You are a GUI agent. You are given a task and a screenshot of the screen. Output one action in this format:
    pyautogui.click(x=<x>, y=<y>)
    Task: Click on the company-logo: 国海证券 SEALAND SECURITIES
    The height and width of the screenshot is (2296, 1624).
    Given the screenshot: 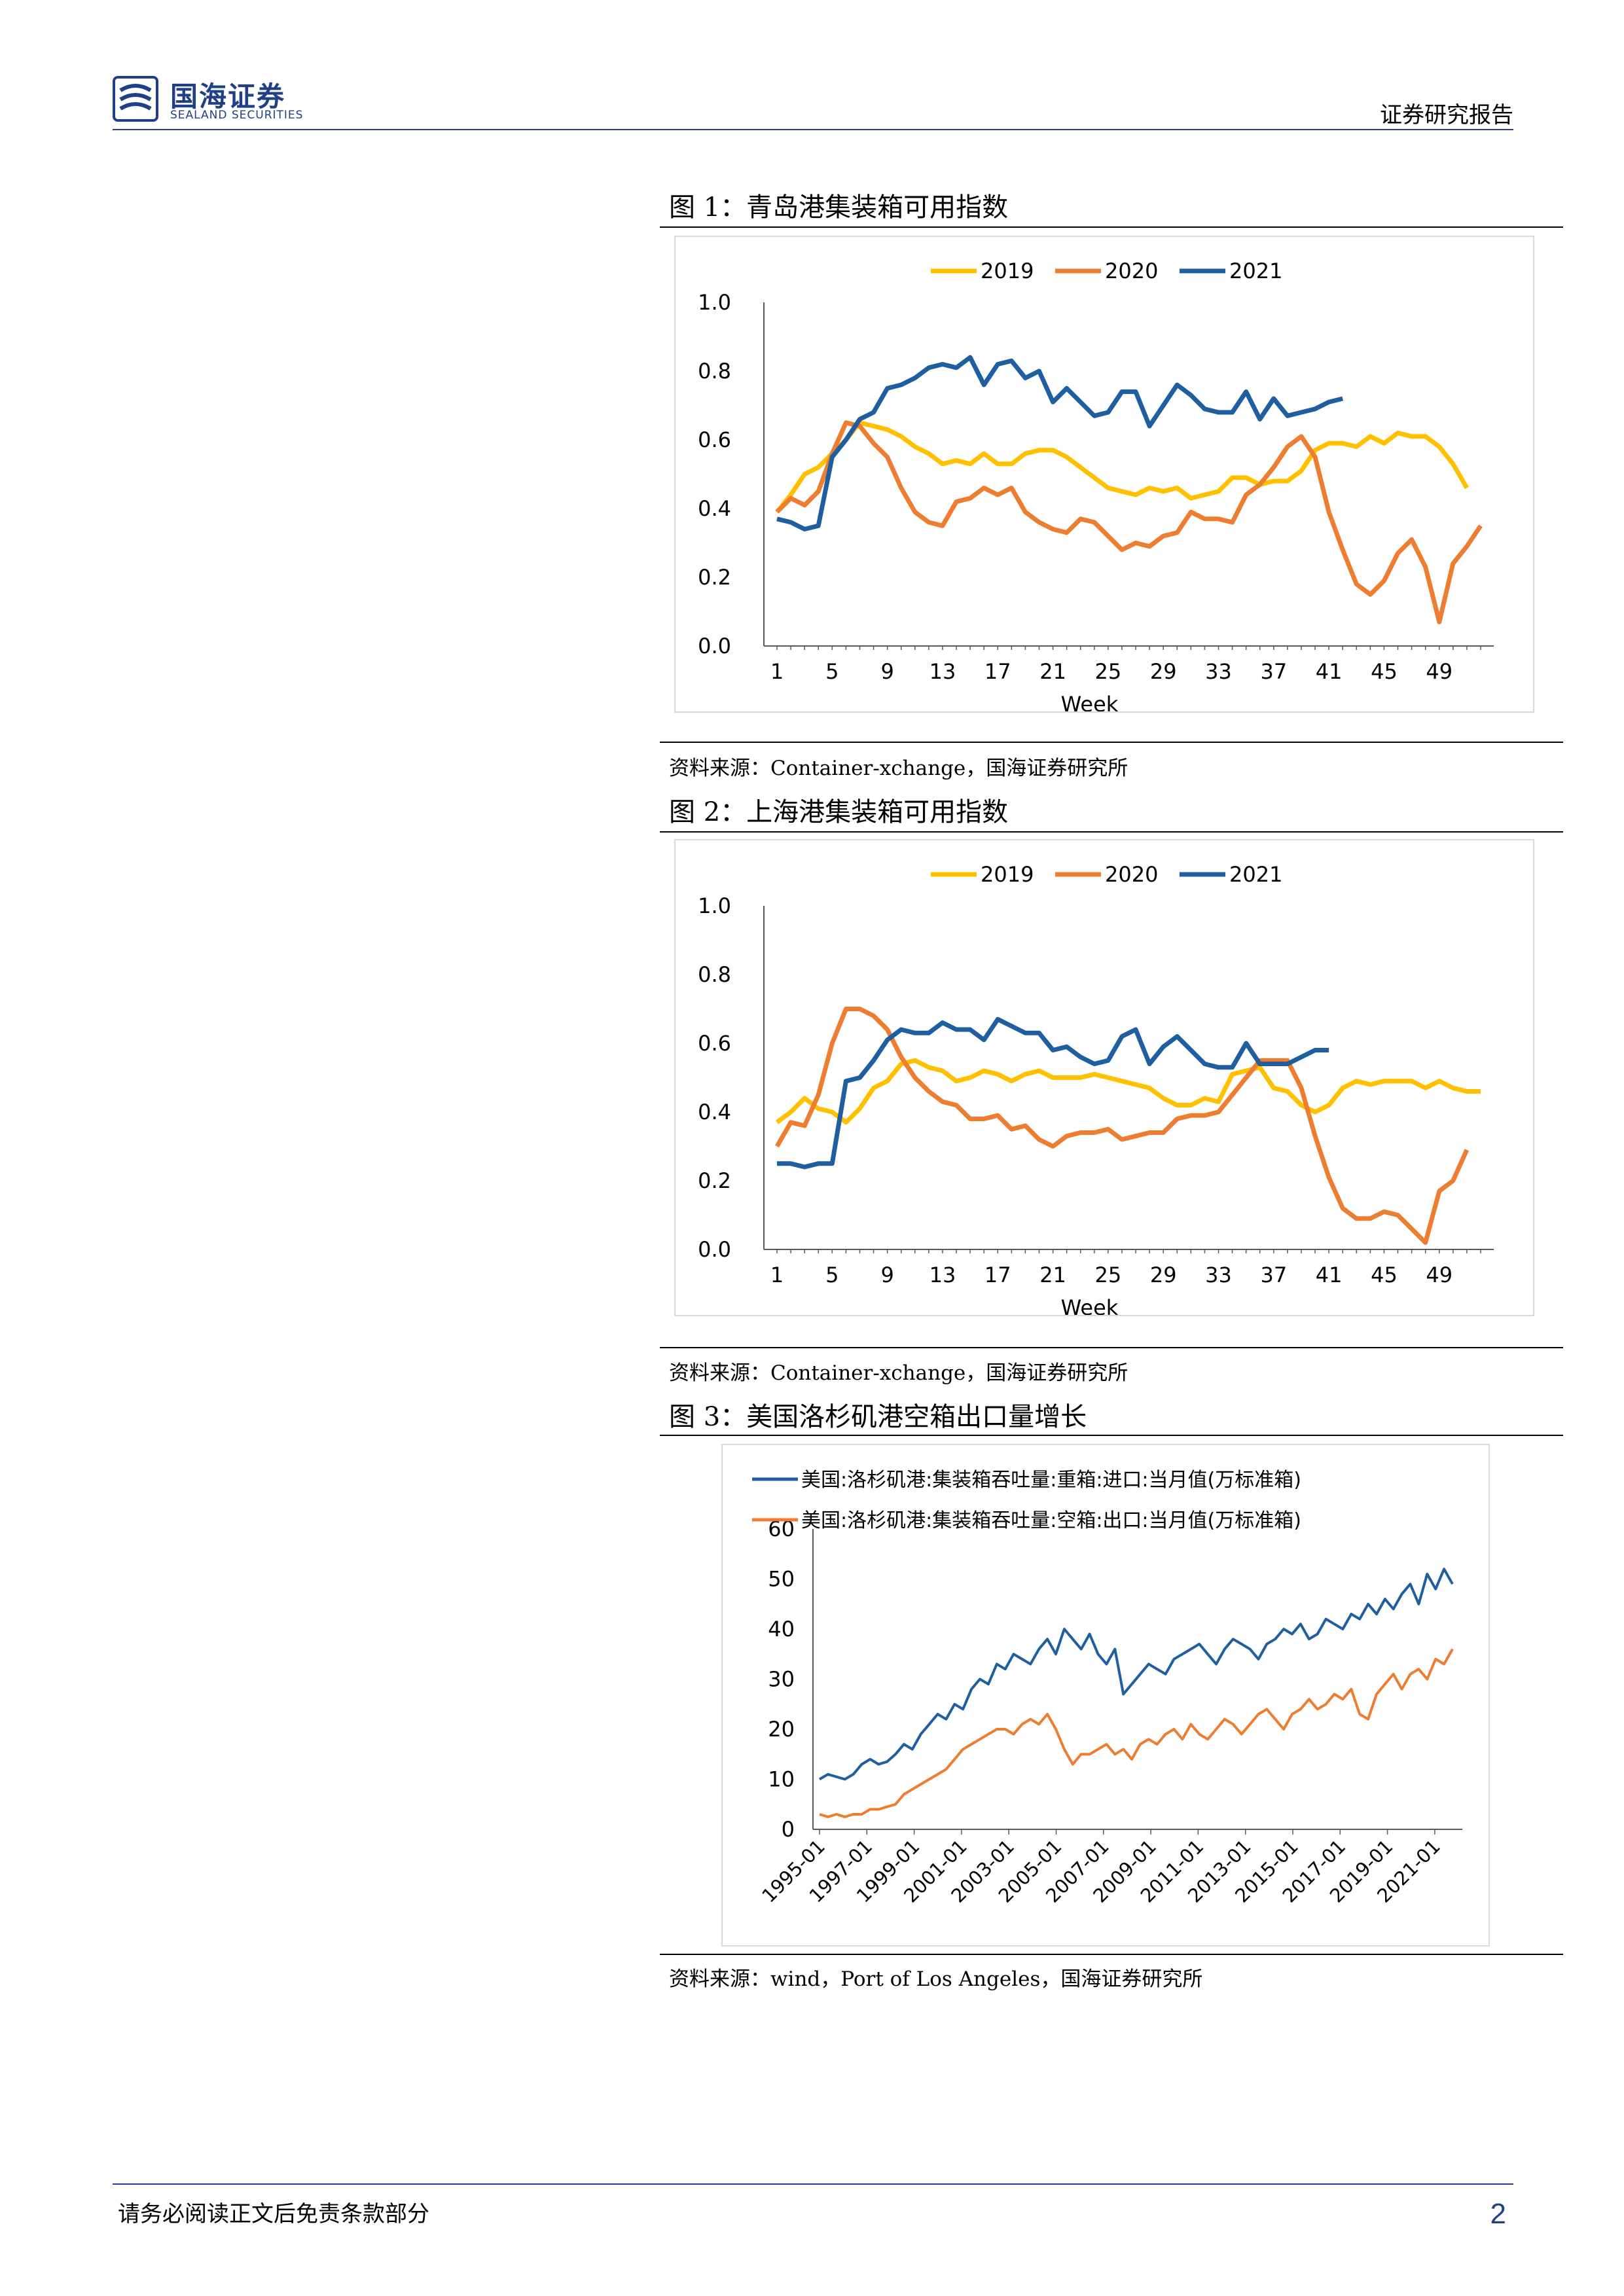 What is the action you would take?
    pyautogui.click(x=218, y=98)
    